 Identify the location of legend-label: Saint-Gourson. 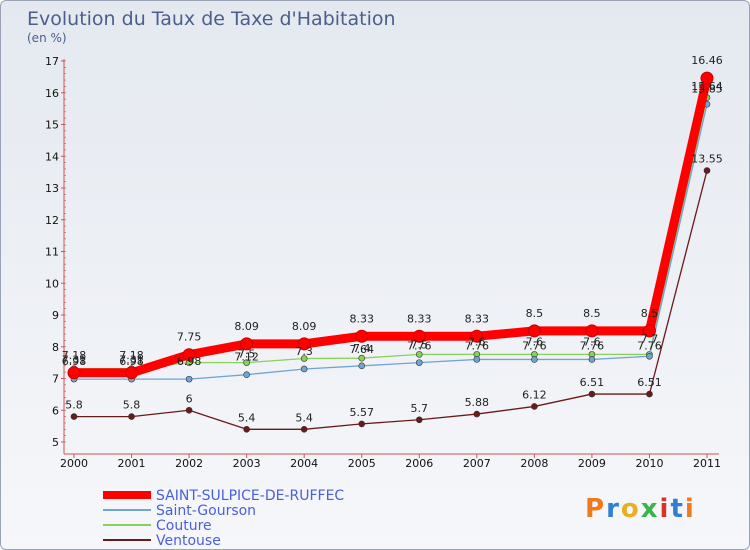
(206, 511).